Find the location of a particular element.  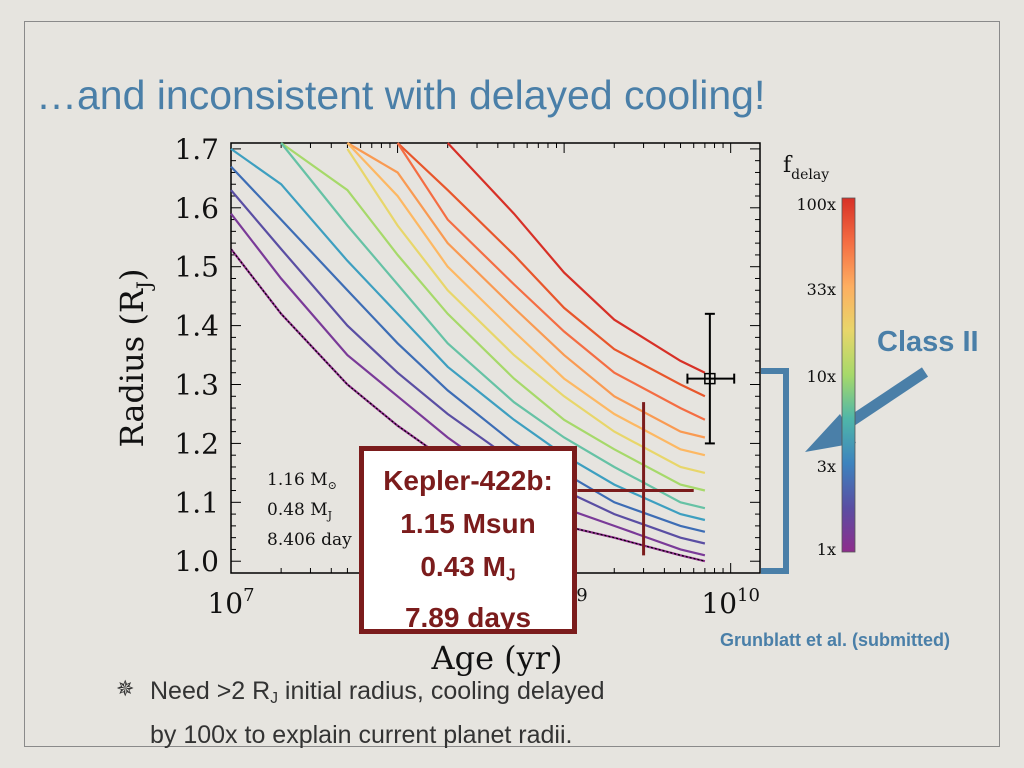

x-tick-label: 107 is located at coordinates (230, 602).